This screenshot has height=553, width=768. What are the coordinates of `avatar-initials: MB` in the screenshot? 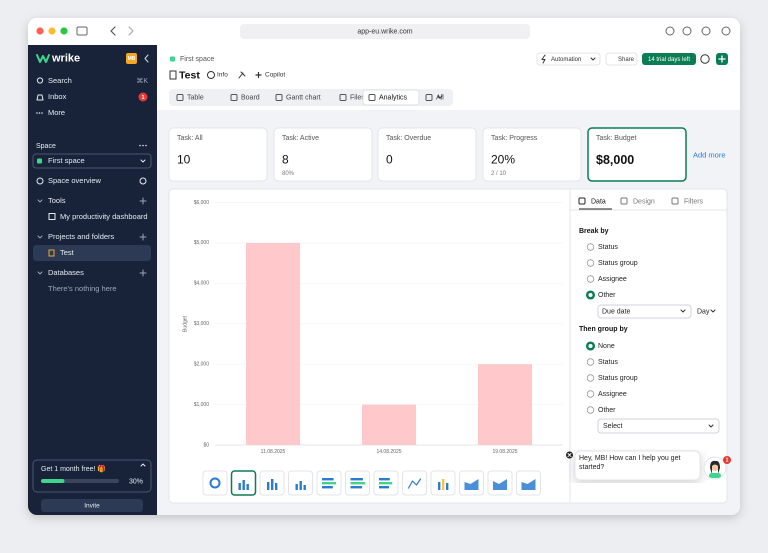 It's located at (132, 59).